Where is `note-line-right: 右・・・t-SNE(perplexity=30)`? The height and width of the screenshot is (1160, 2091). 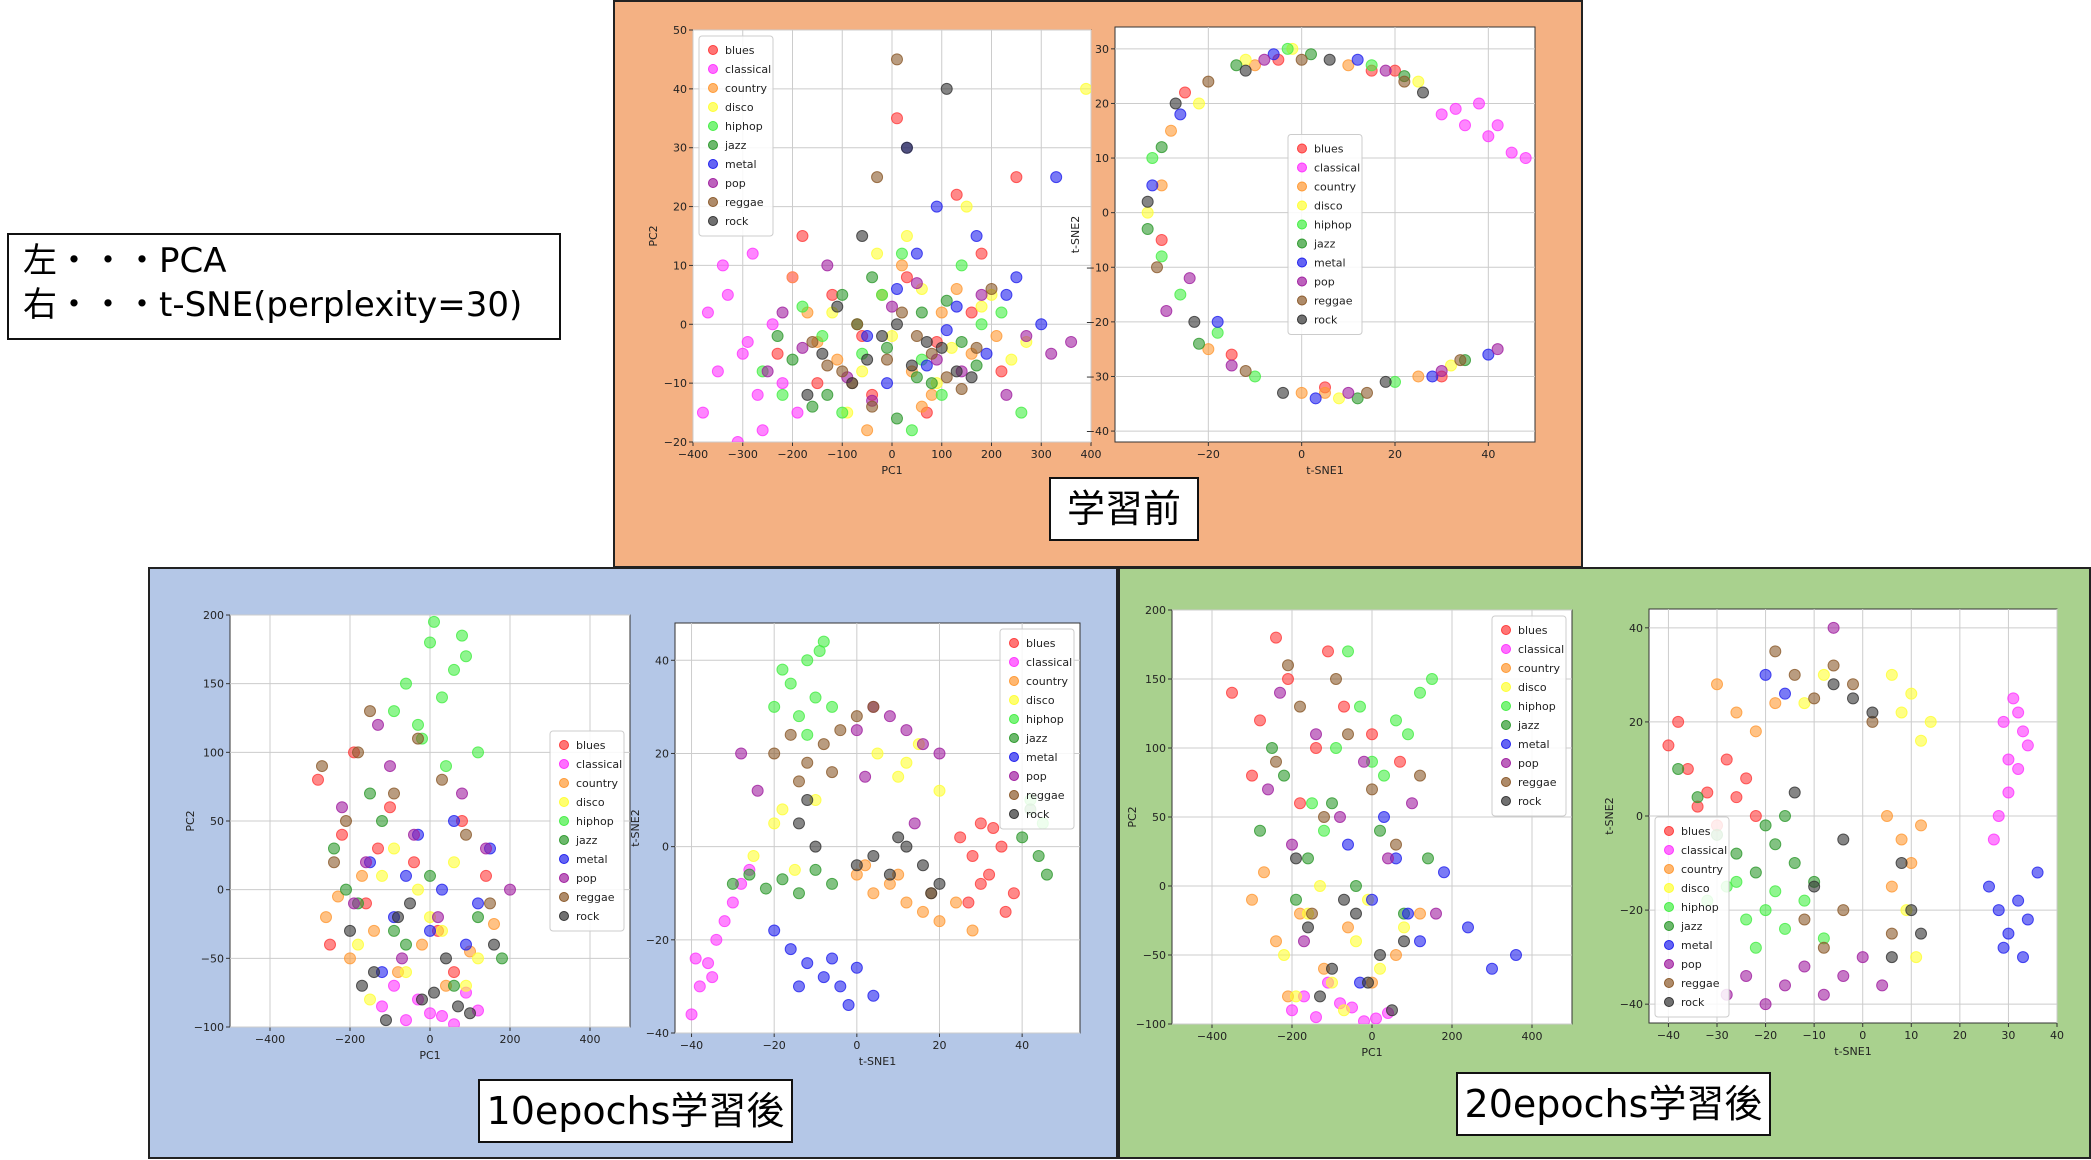
note-line-right: 右・・・t-SNE(perplexity=30) is located at coordinates (273, 305).